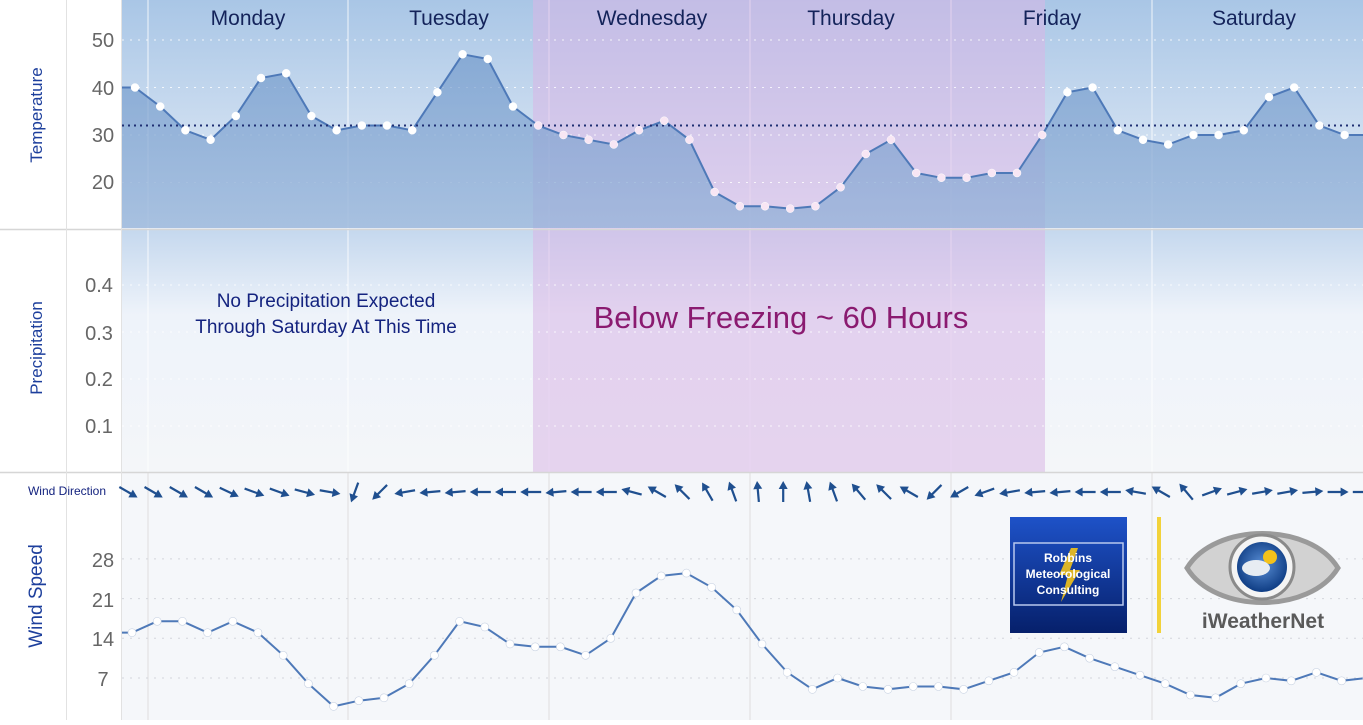  I want to click on precip-tick: 0.4, so click(99, 286).